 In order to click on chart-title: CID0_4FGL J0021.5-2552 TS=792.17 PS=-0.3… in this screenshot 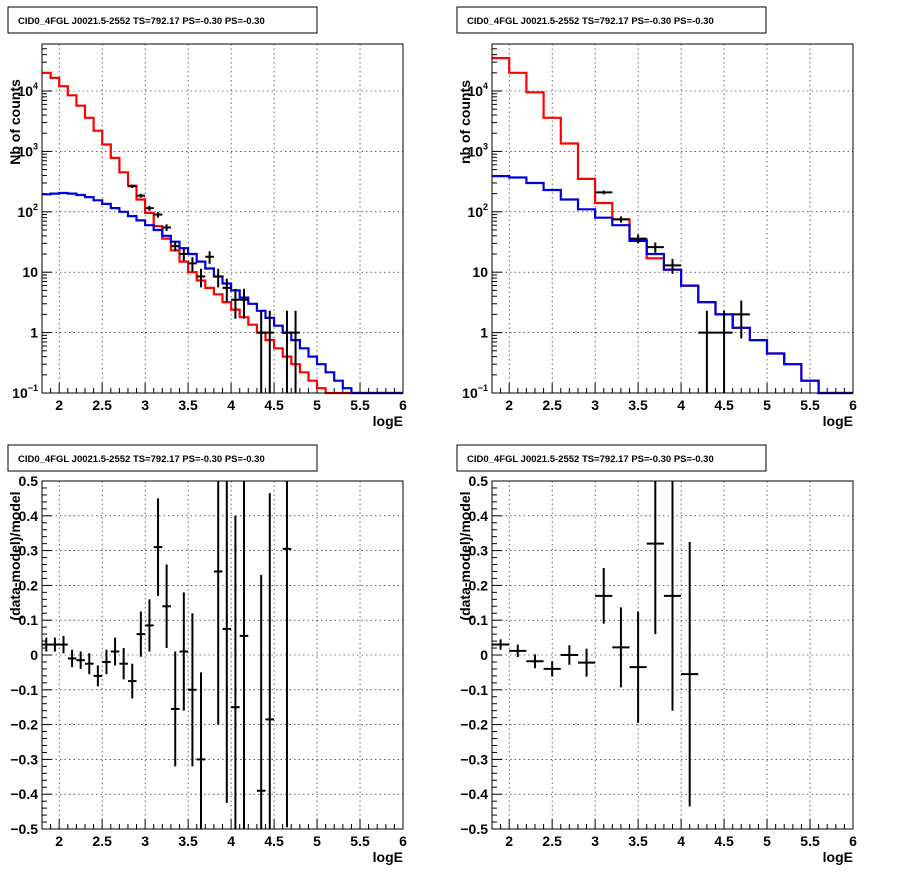, I will do `click(590, 21)`.